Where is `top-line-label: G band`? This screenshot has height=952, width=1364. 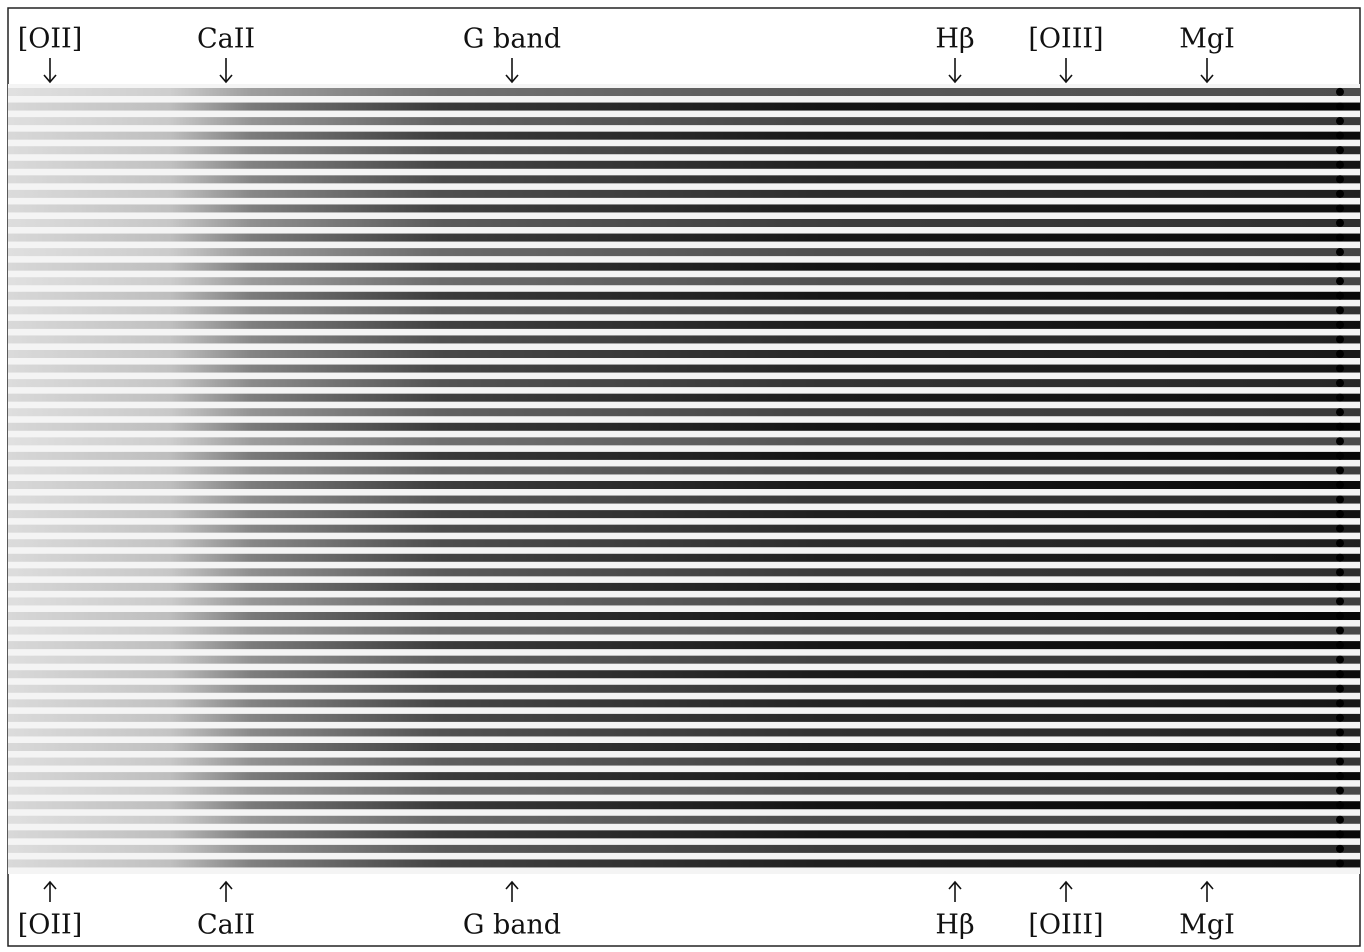 top-line-label: G band is located at coordinates (512, 39).